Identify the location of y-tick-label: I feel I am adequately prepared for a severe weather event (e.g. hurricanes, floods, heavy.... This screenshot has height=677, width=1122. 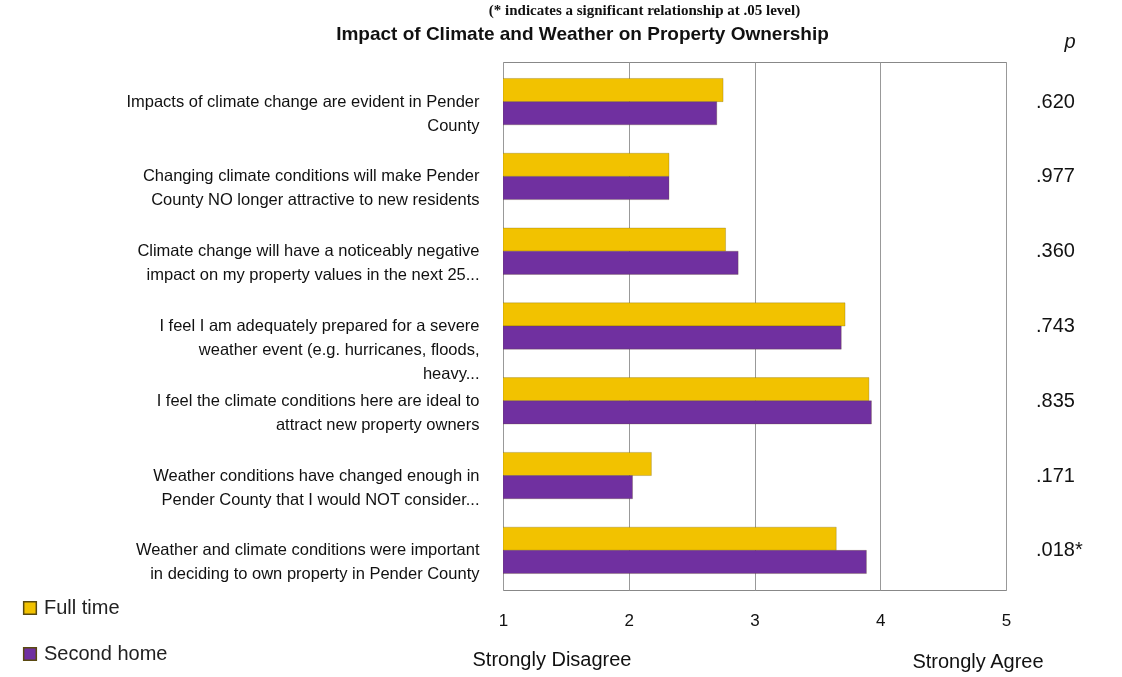
(319, 349).